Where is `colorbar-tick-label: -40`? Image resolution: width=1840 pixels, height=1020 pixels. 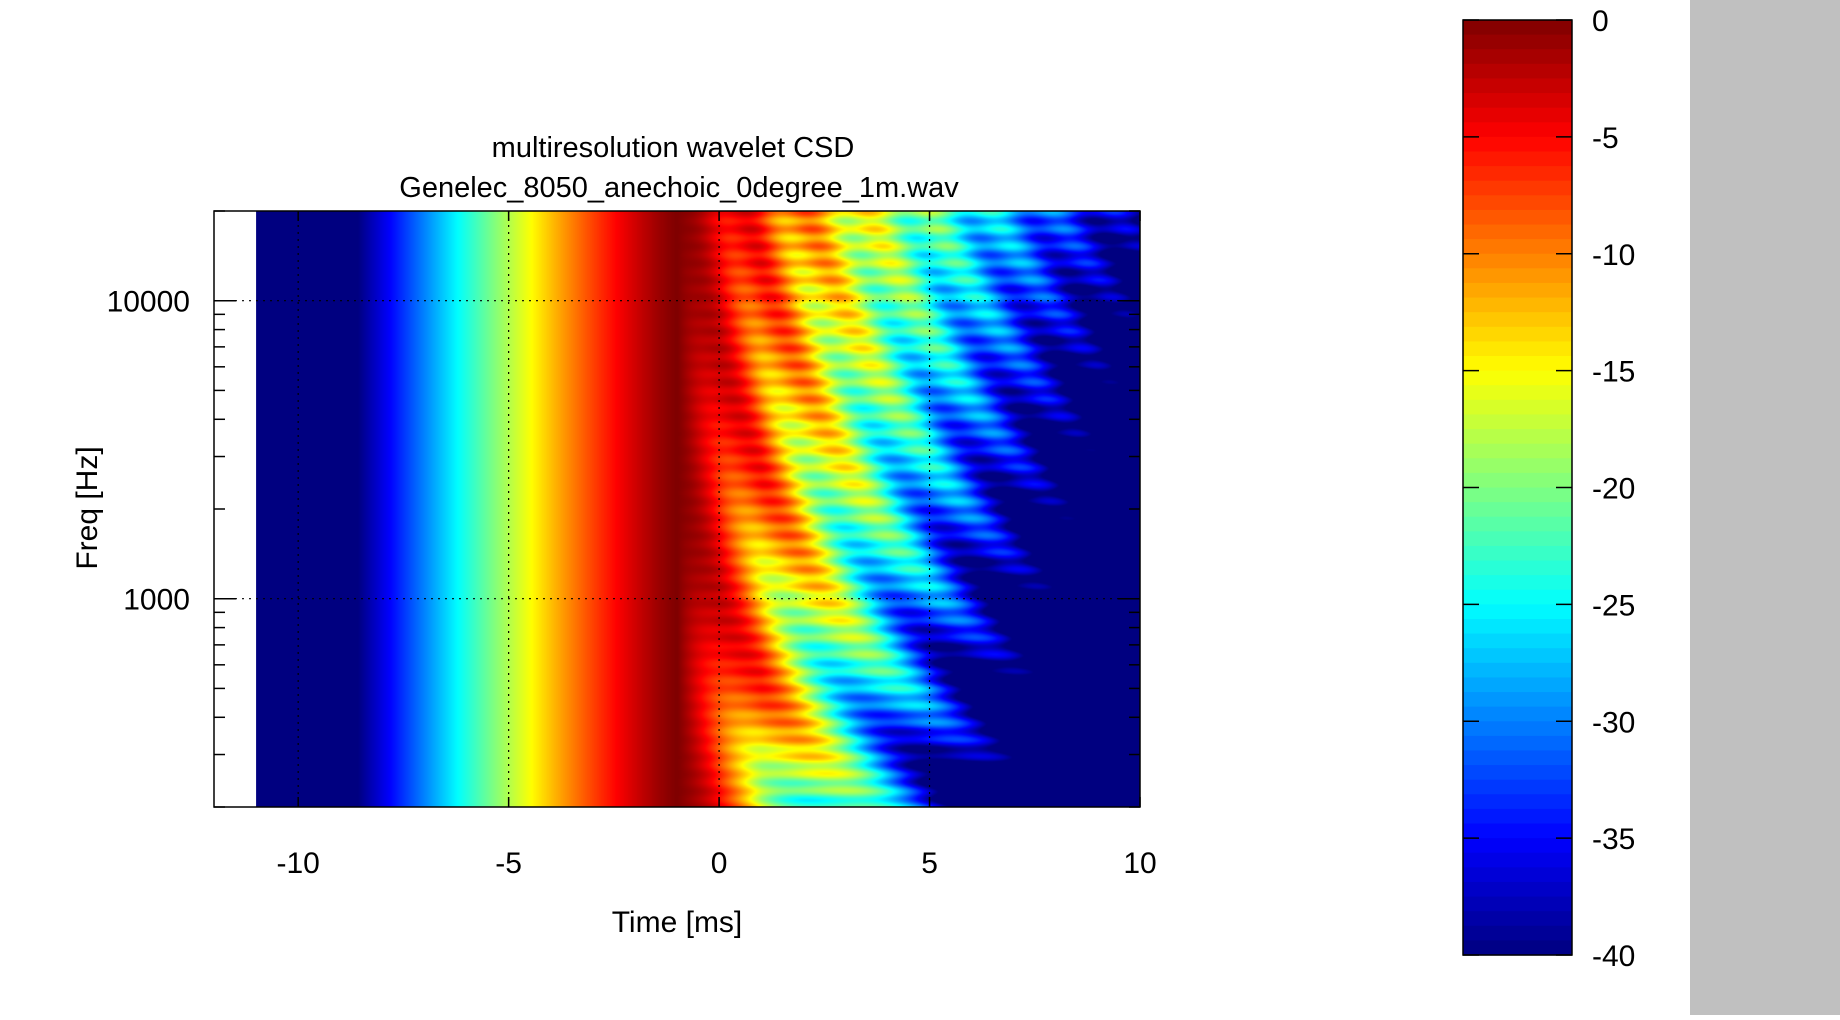
colorbar-tick-label: -40 is located at coordinates (1613, 956).